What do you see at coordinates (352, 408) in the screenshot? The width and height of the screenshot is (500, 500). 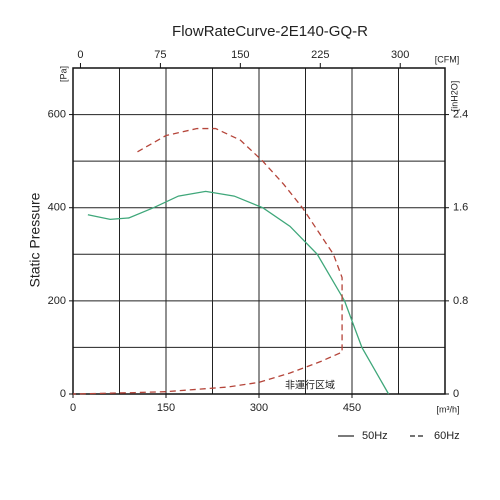 I see `x-tick-label: 450` at bounding box center [352, 408].